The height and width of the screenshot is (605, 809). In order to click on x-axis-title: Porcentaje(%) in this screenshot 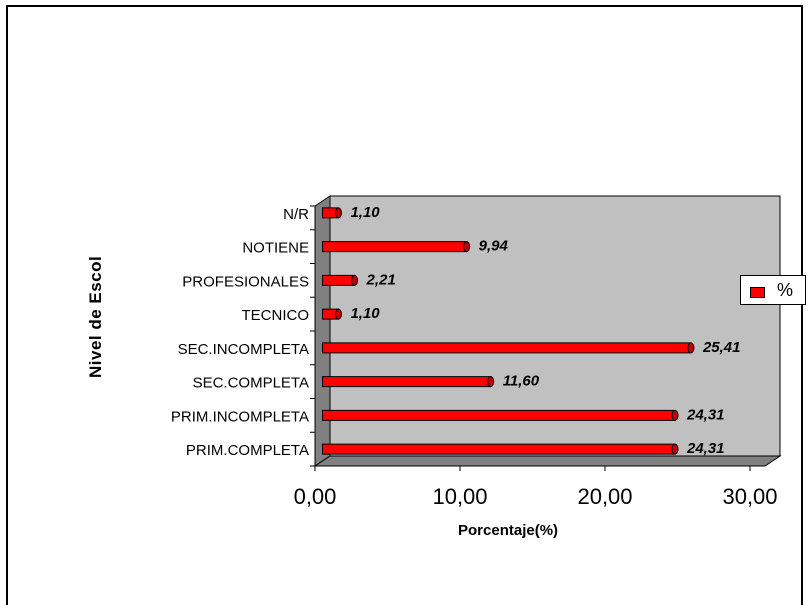, I will do `click(508, 530)`.